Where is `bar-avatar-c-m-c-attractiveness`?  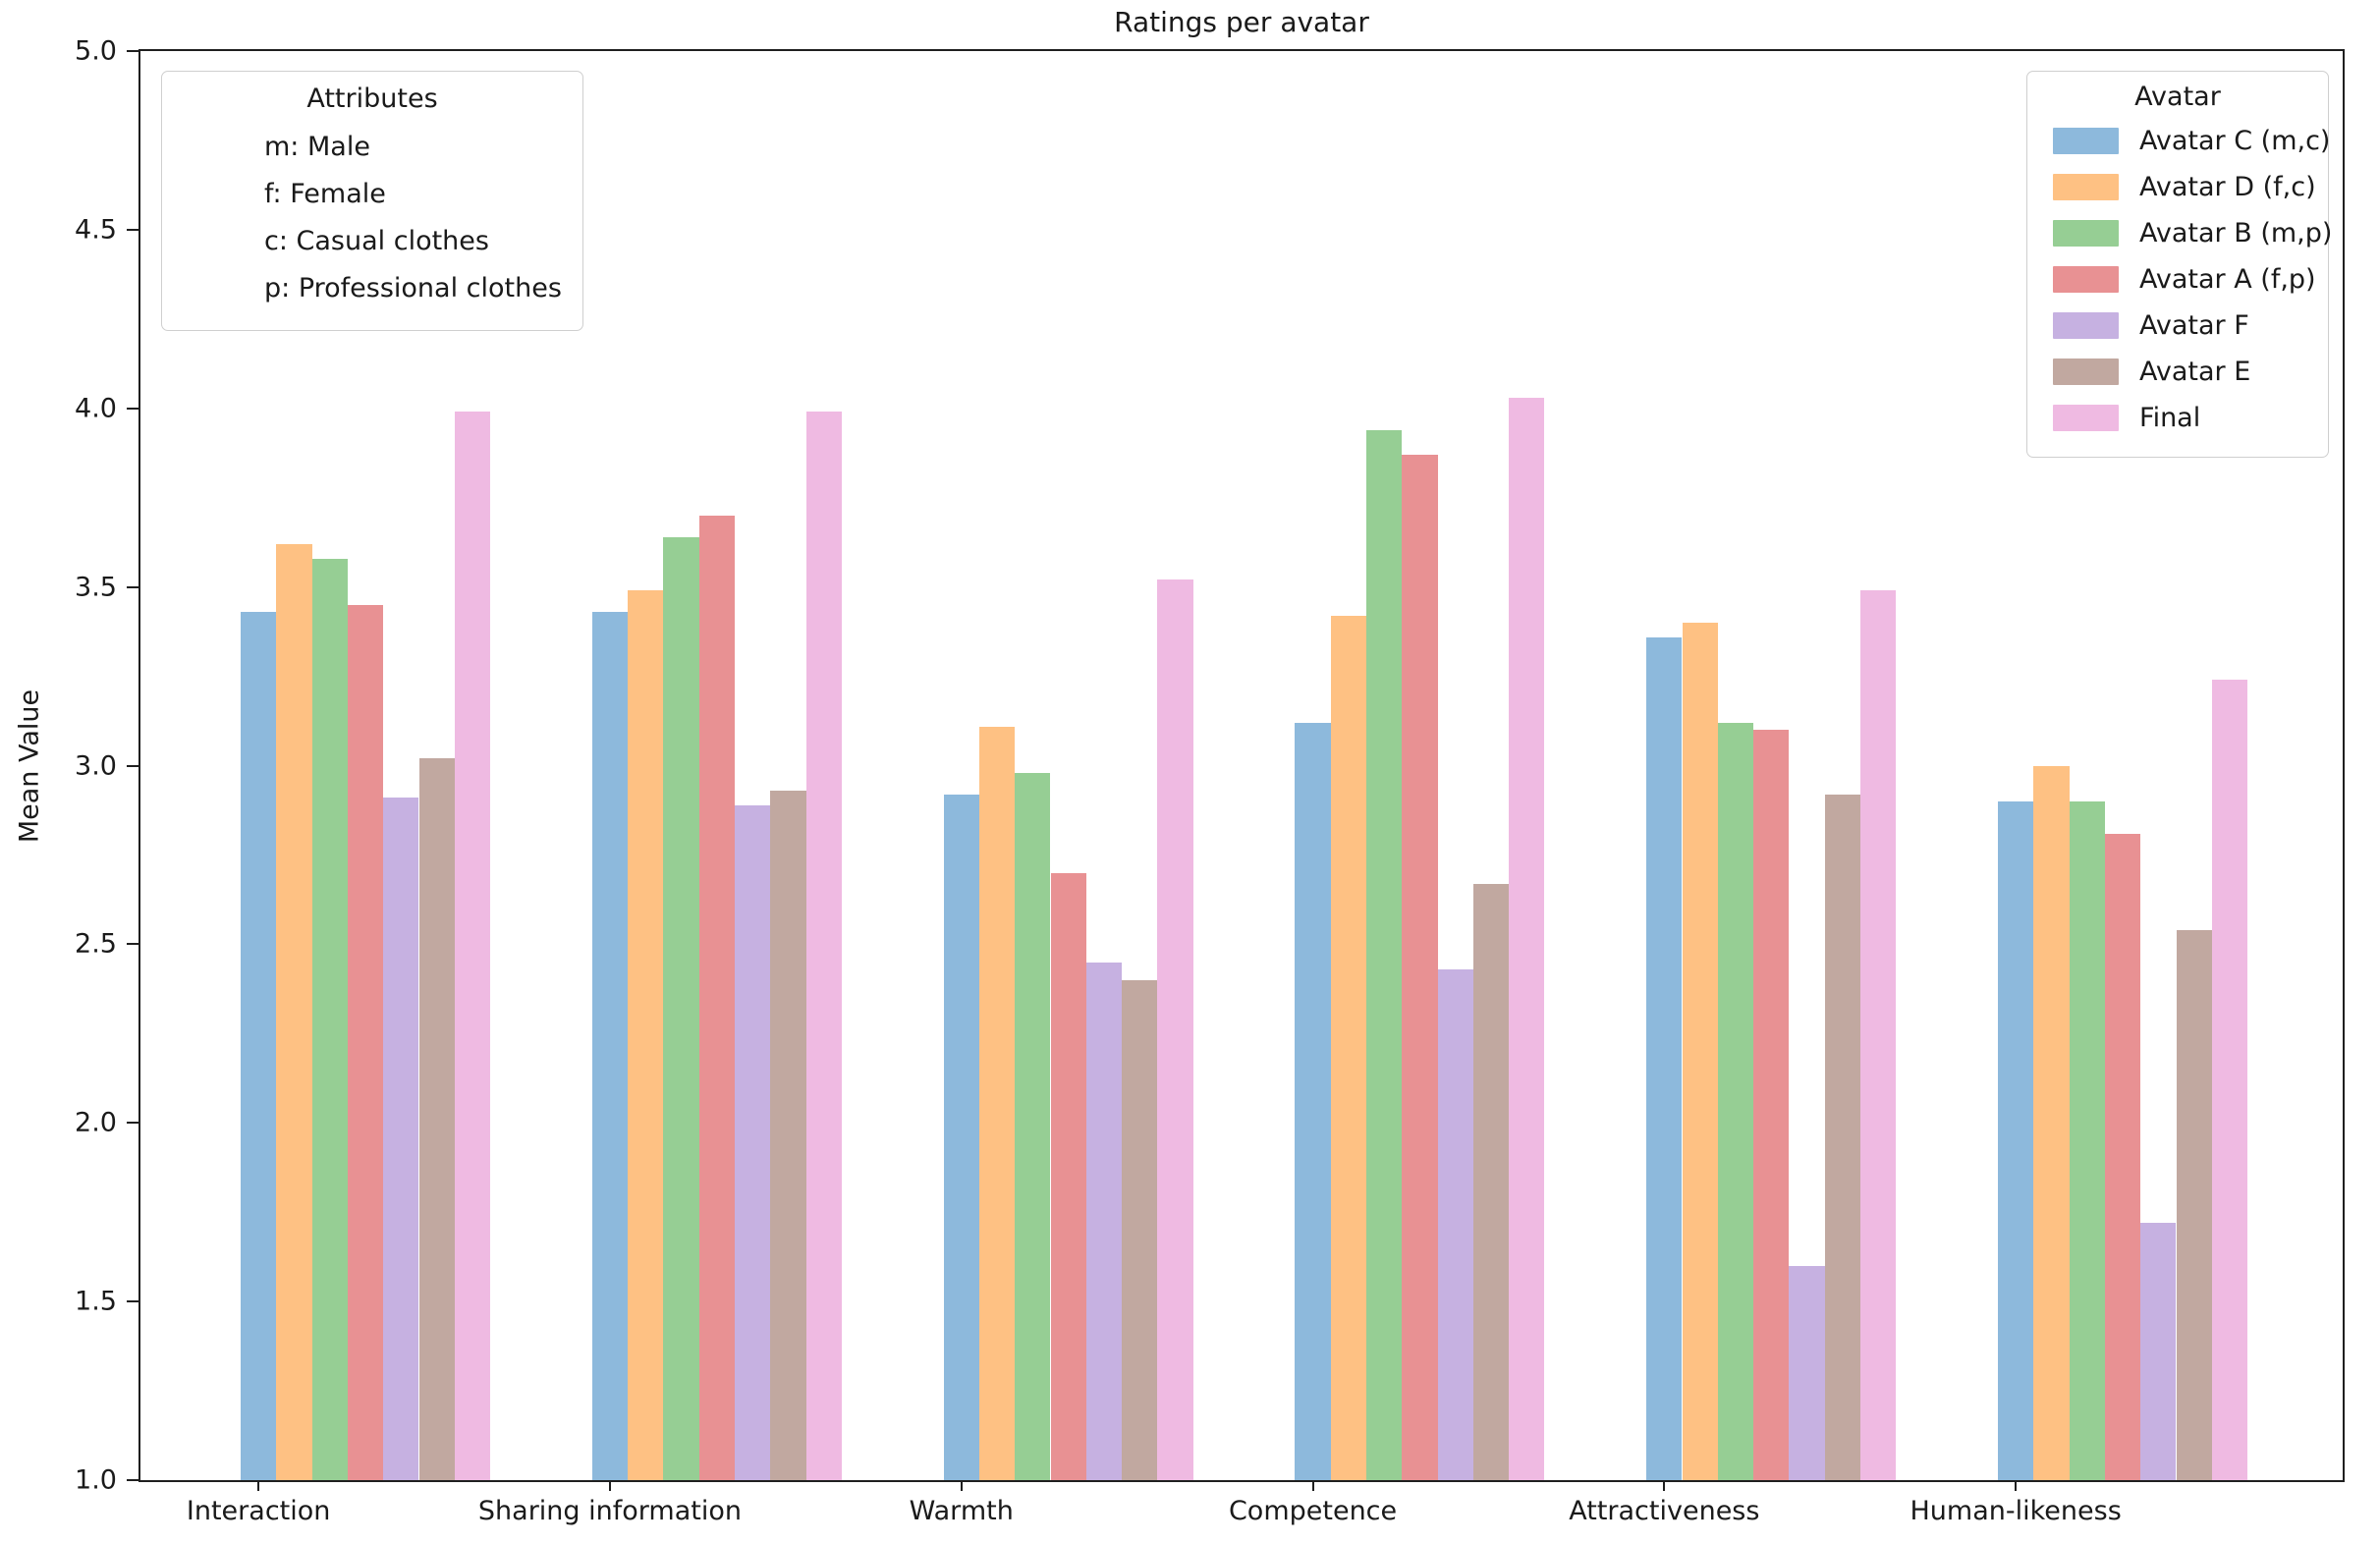
bar-avatar-c-m-c-attractiveness is located at coordinates (1664, 1058).